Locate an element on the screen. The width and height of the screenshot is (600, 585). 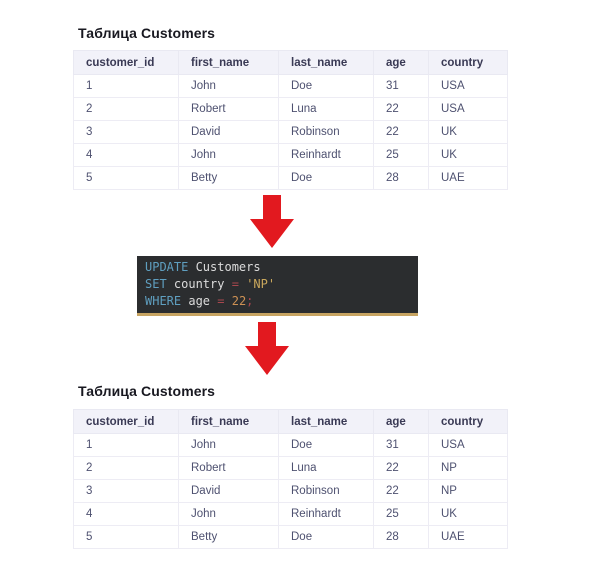
code-line: WHERE age = 22; is located at coordinates (277, 301).